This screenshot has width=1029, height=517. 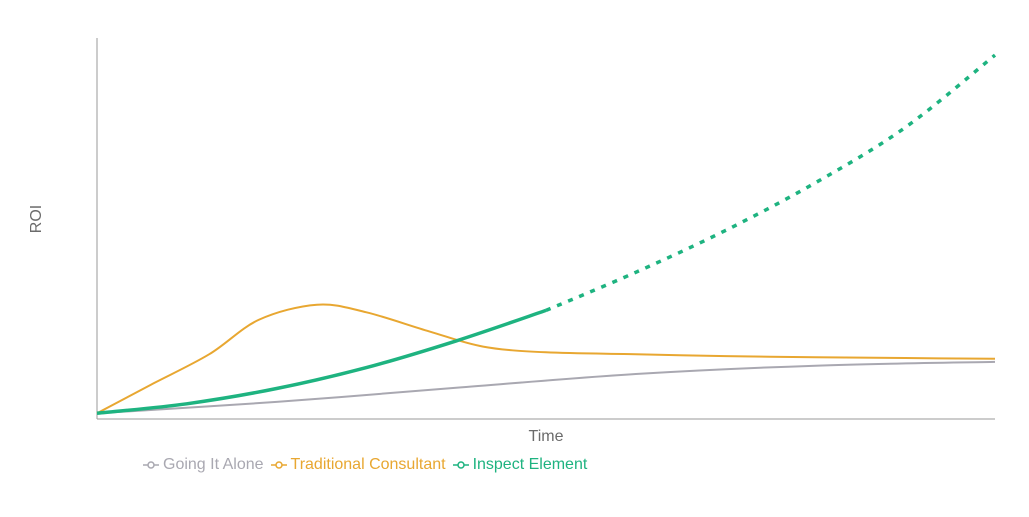 I want to click on legend-item-going-it-alone: Going It Alone, so click(x=203, y=465).